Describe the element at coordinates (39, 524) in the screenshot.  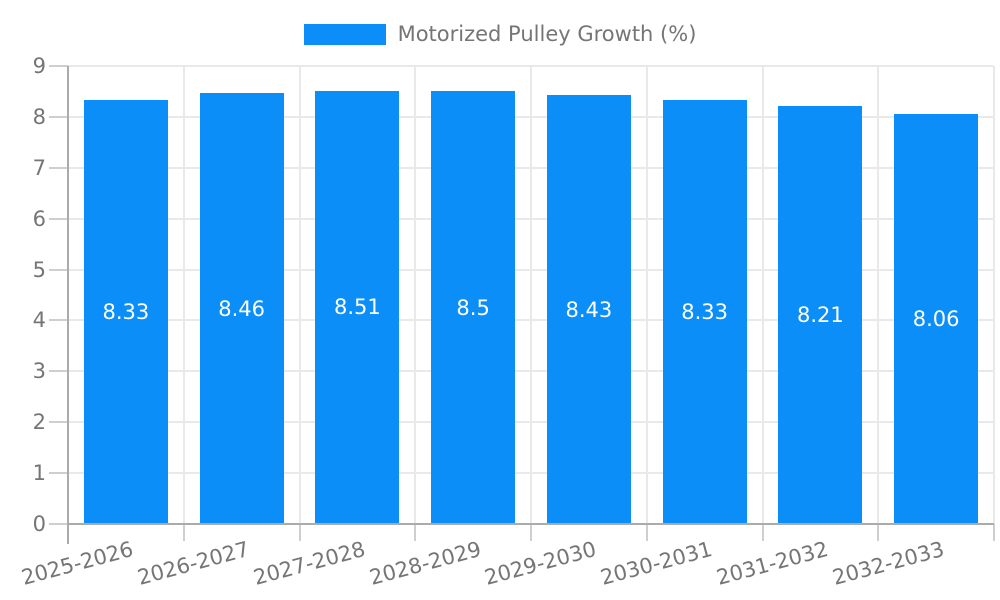
I see `y-tick-label: 0` at that location.